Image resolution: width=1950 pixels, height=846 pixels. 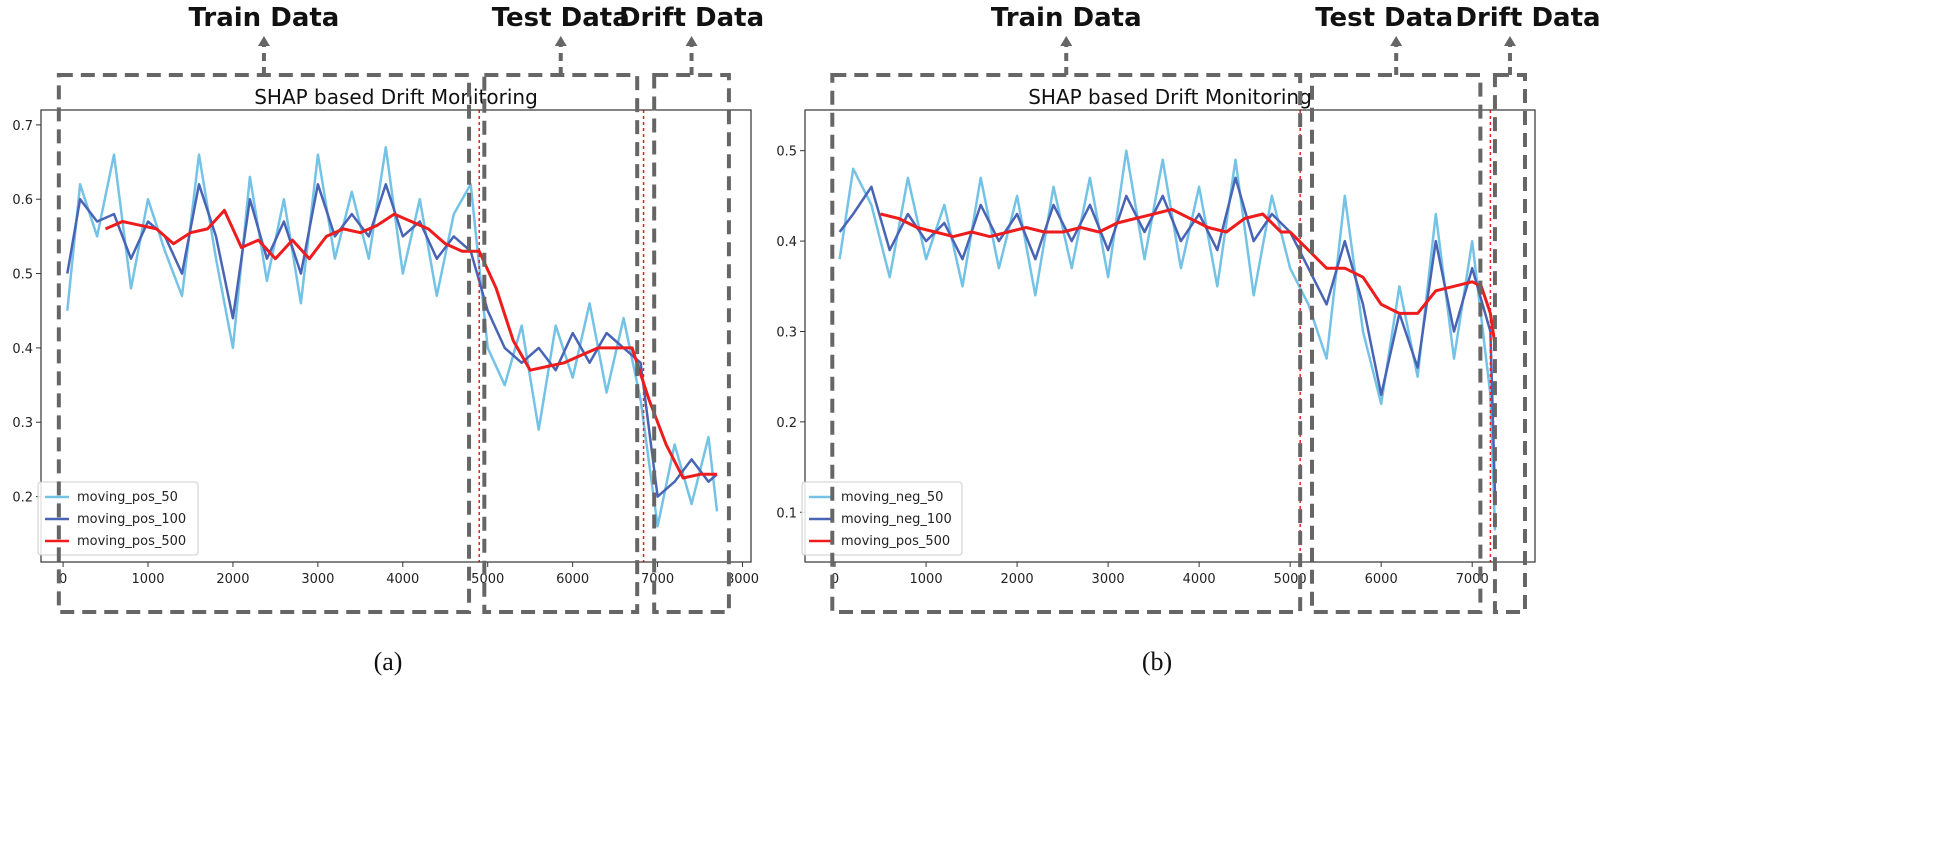 I want to click on panel-caption: (a), so click(x=388, y=661).